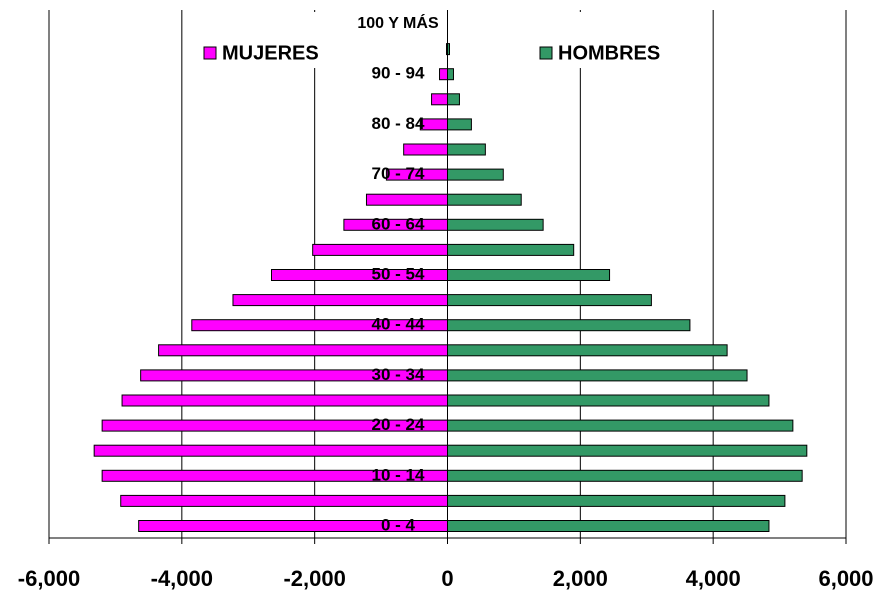  Describe the element at coordinates (398, 273) in the screenshot. I see `y-tick-label: 50 - 54` at that location.